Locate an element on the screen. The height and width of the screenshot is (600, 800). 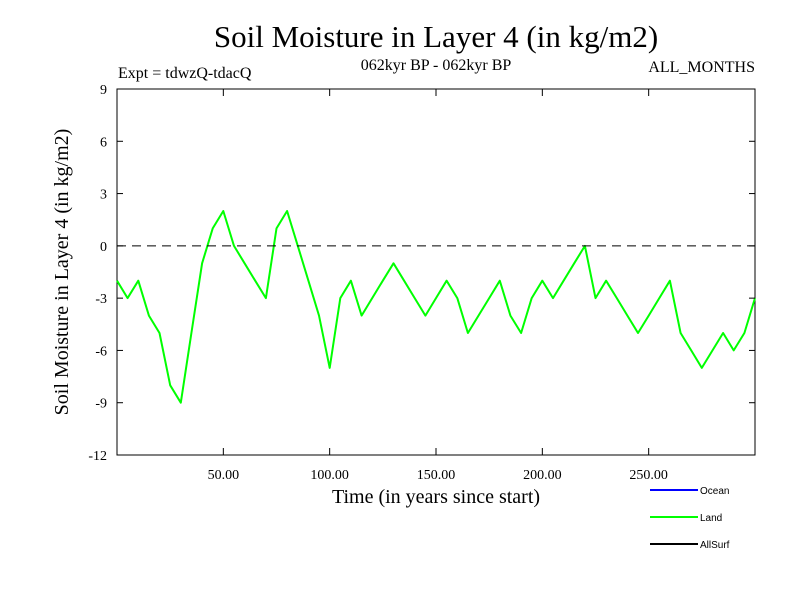
x-axis-label: Time (in years since start) is located at coordinates (436, 497).